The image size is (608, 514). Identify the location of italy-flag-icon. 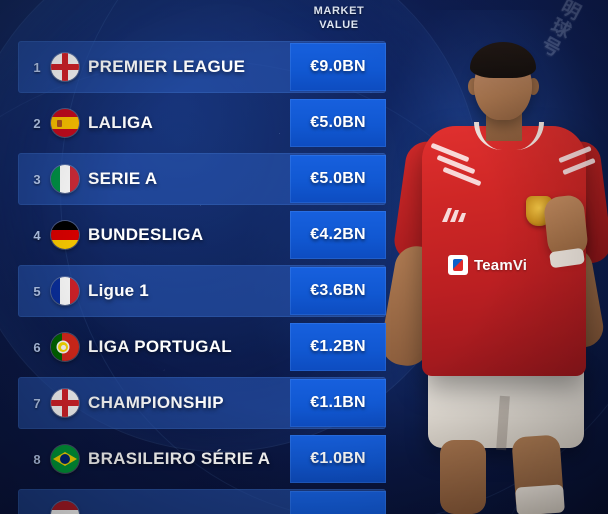
(65, 179).